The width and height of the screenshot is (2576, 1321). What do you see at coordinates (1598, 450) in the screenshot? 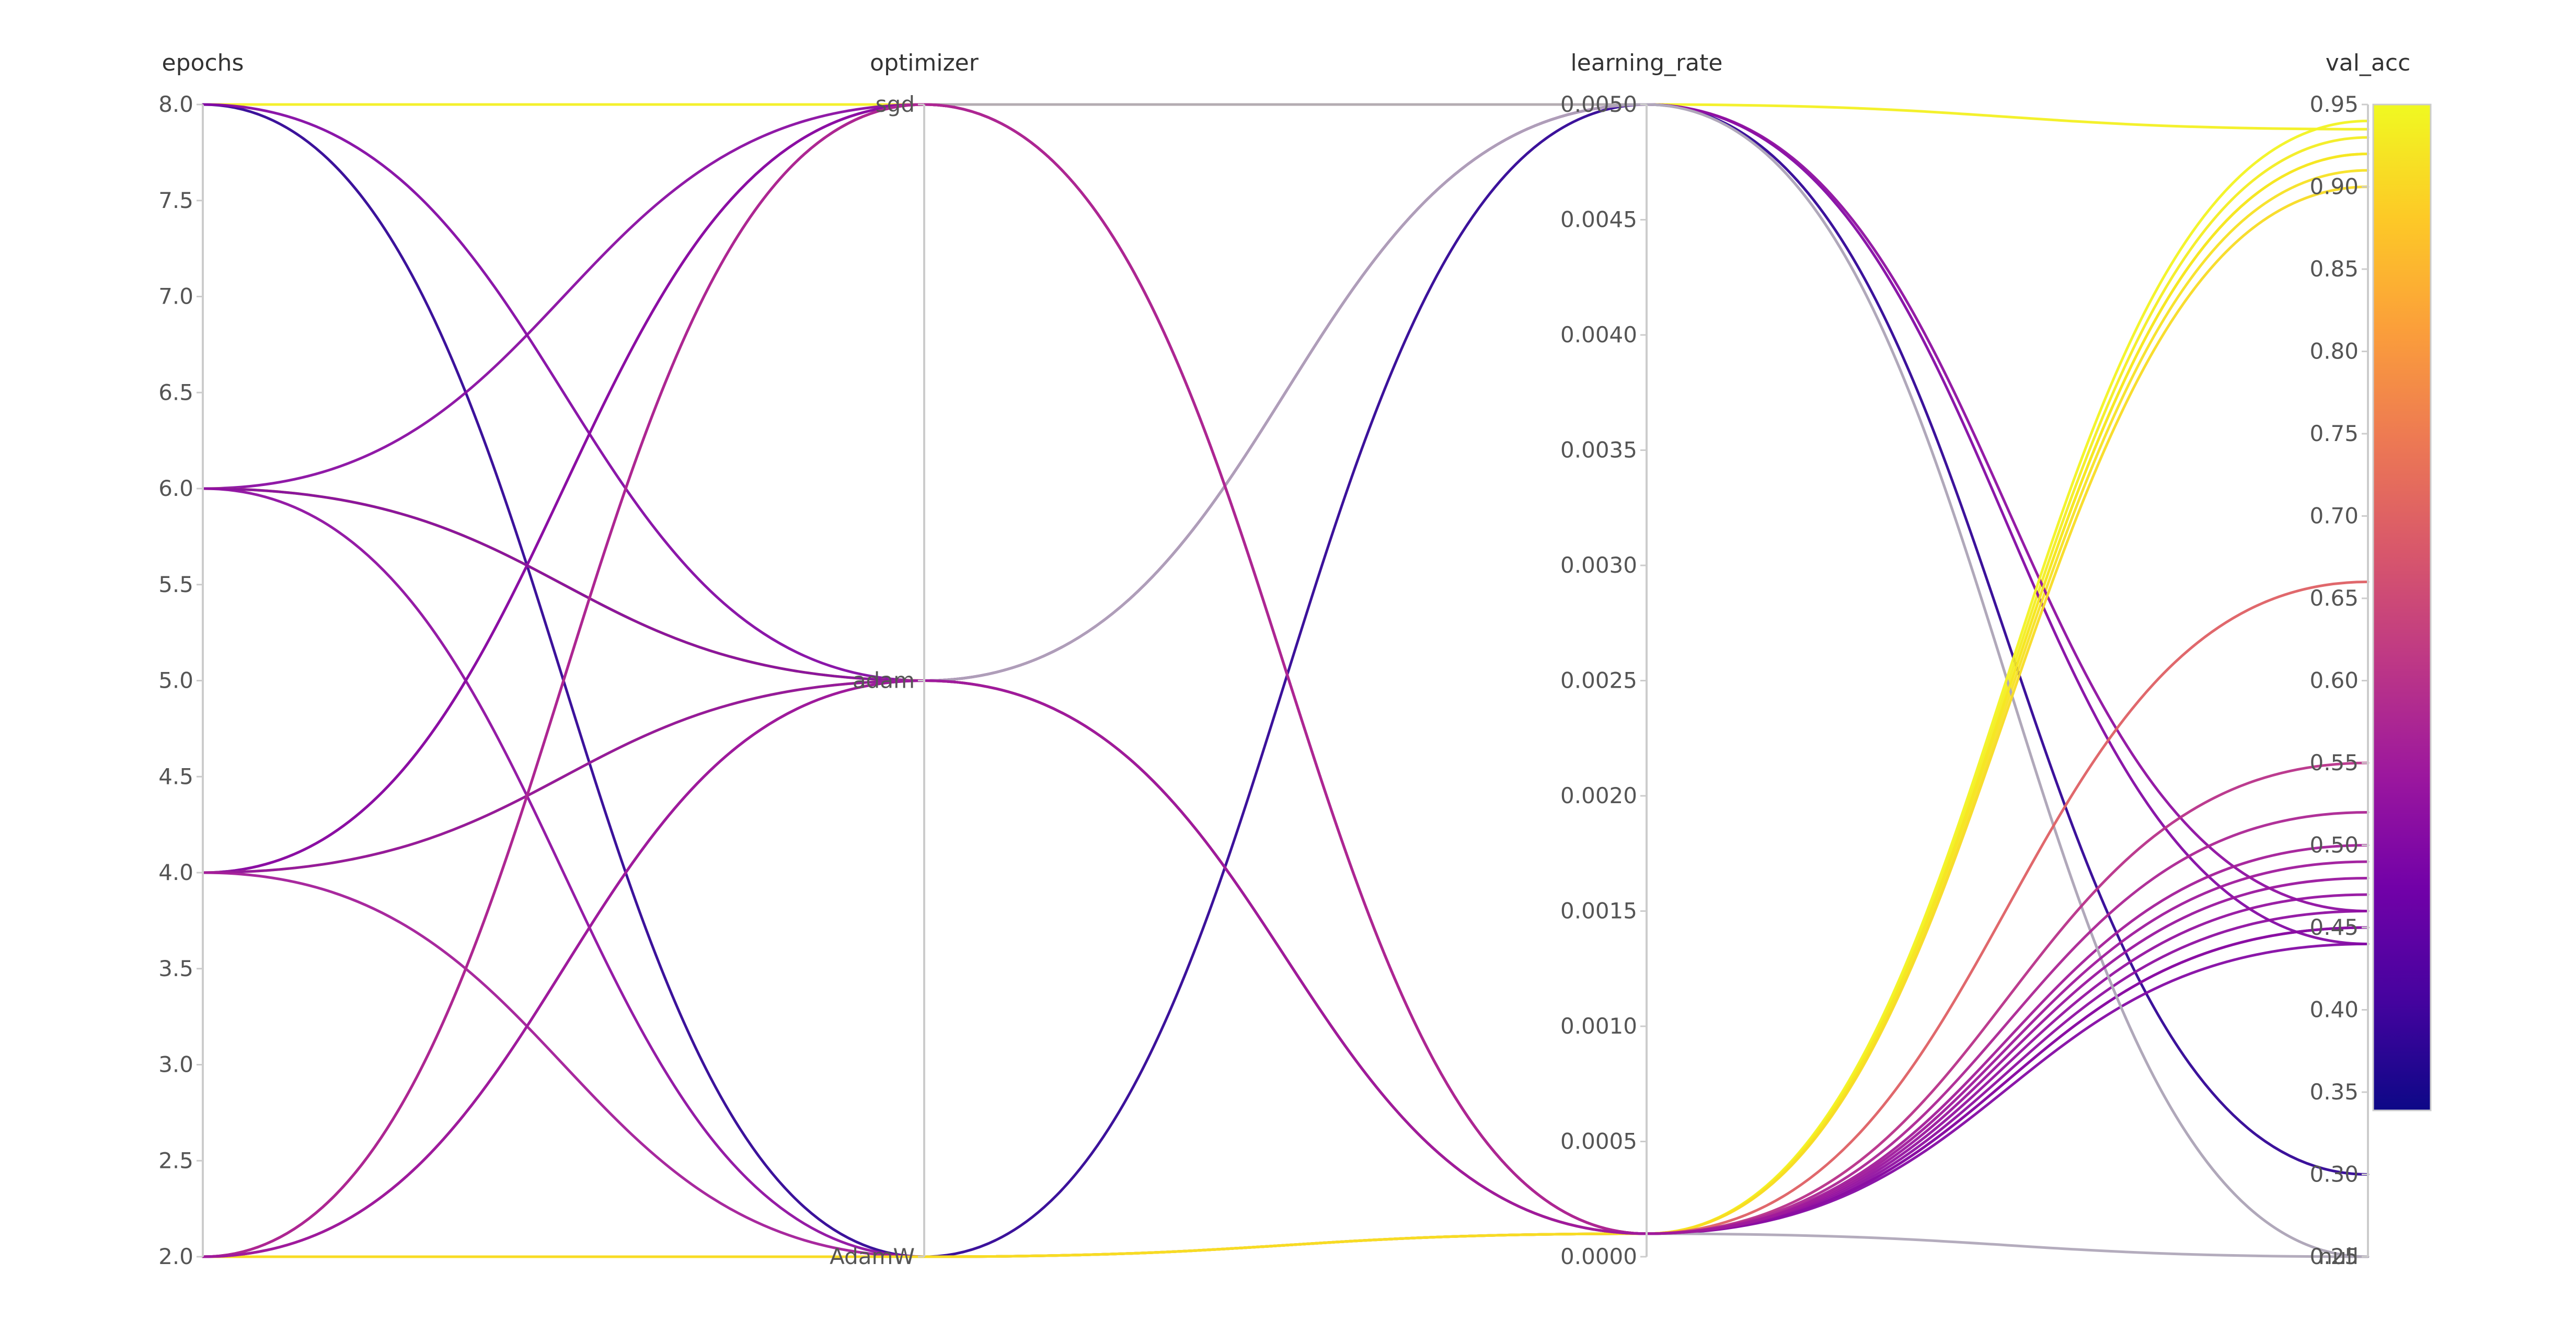
I see `tick-label: 0.0035` at bounding box center [1598, 450].